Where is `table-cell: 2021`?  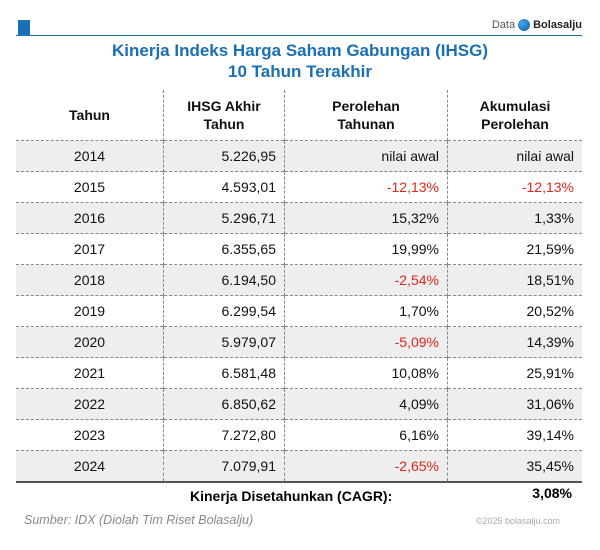 table-cell: 2021 is located at coordinates (90, 373).